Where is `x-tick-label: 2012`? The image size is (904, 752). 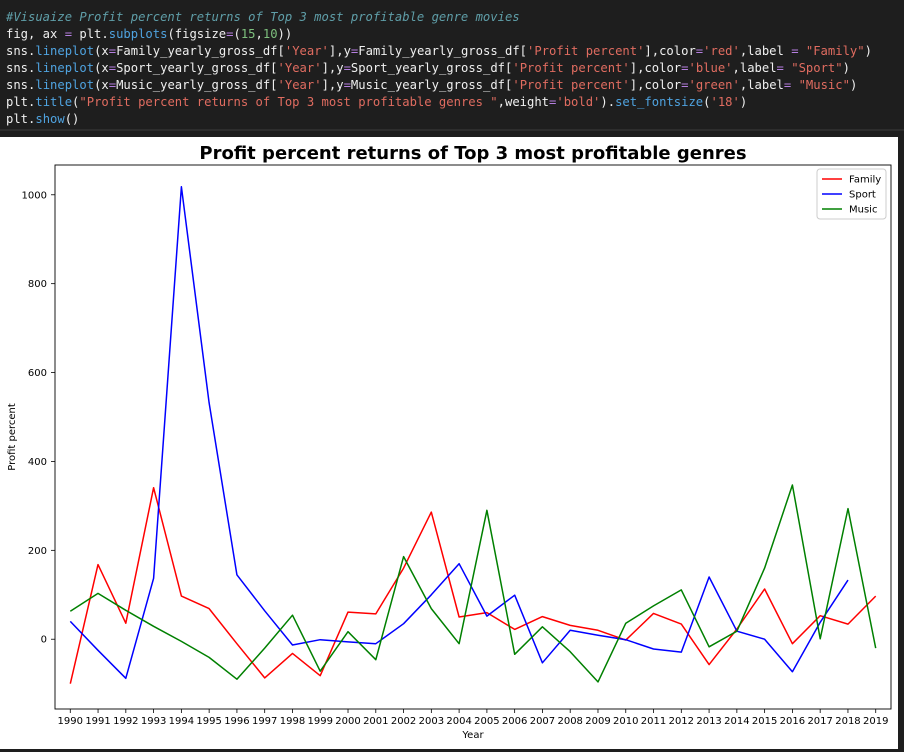
x-tick-label: 2012 is located at coordinates (681, 721).